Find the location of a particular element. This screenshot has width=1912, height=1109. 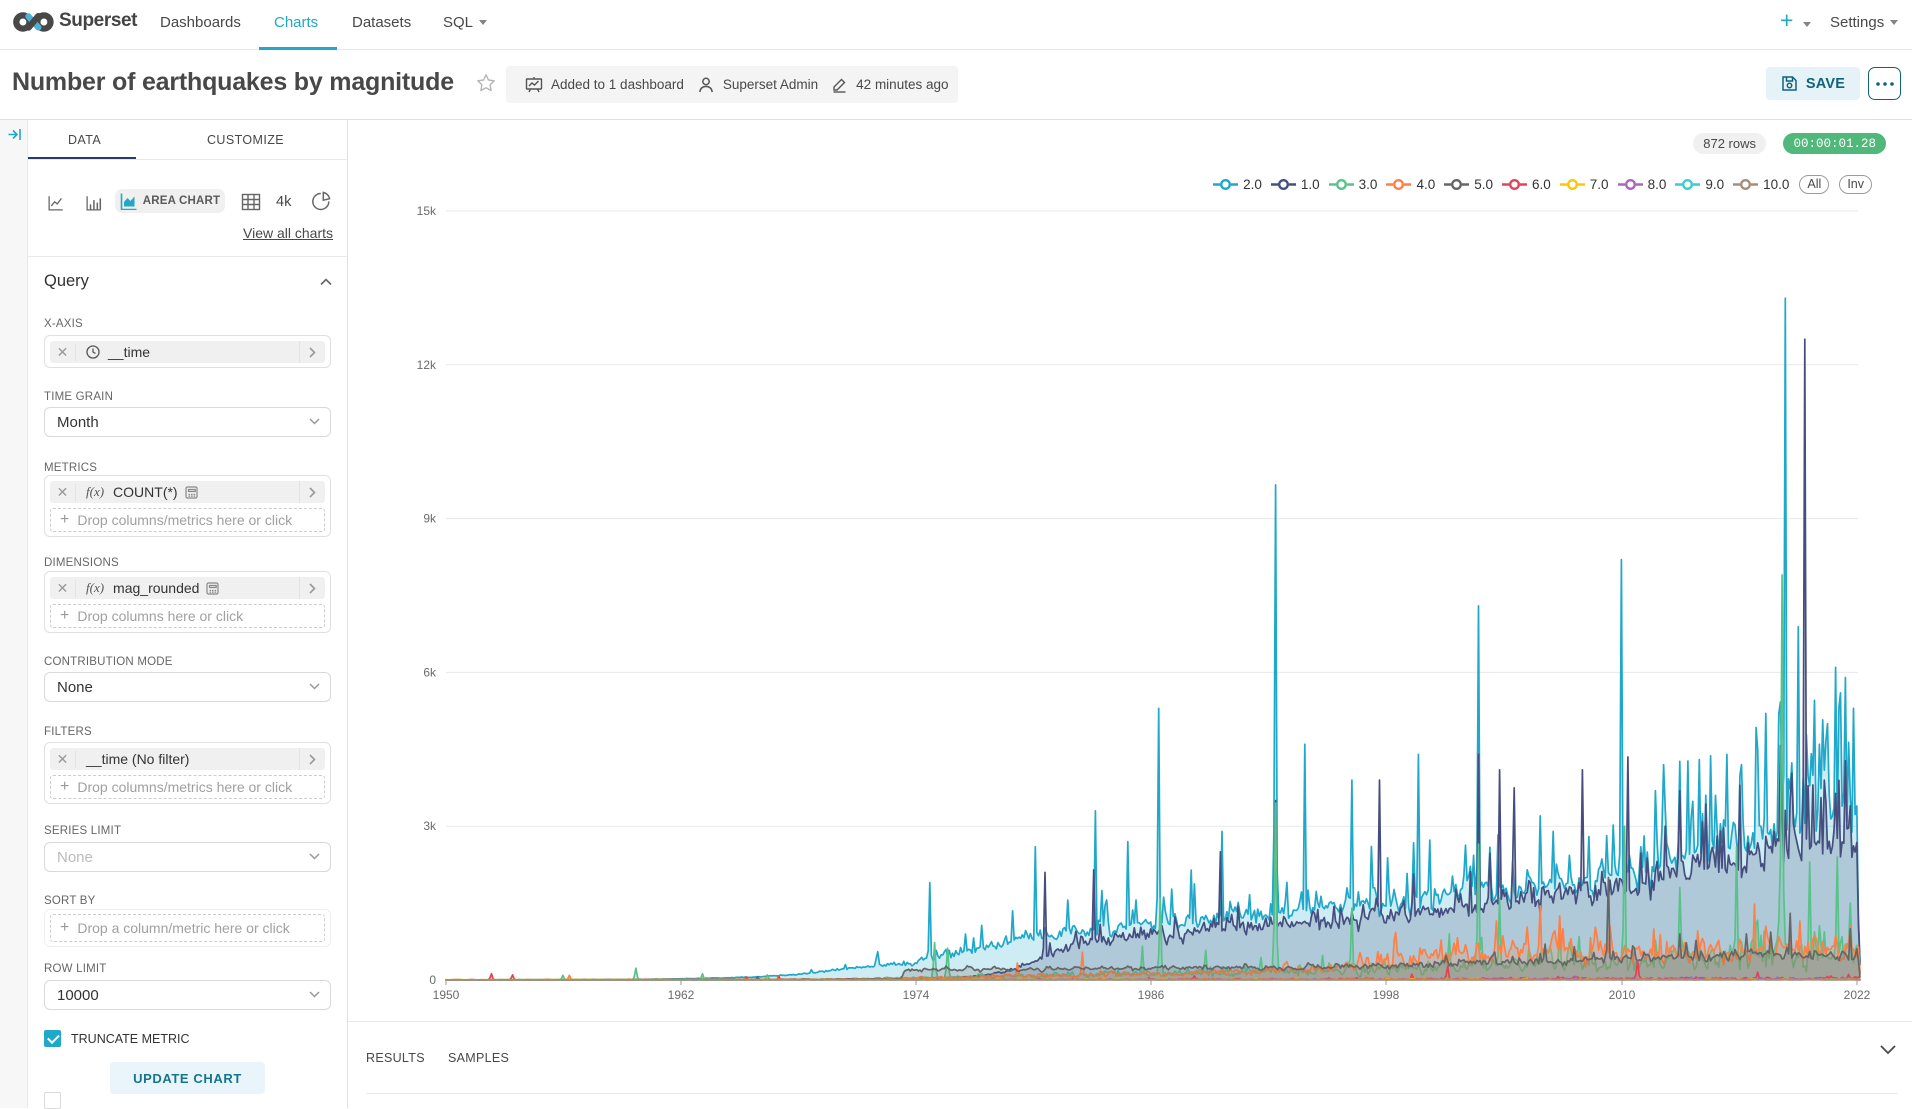

svg-text: 9k is located at coordinates (430, 519).